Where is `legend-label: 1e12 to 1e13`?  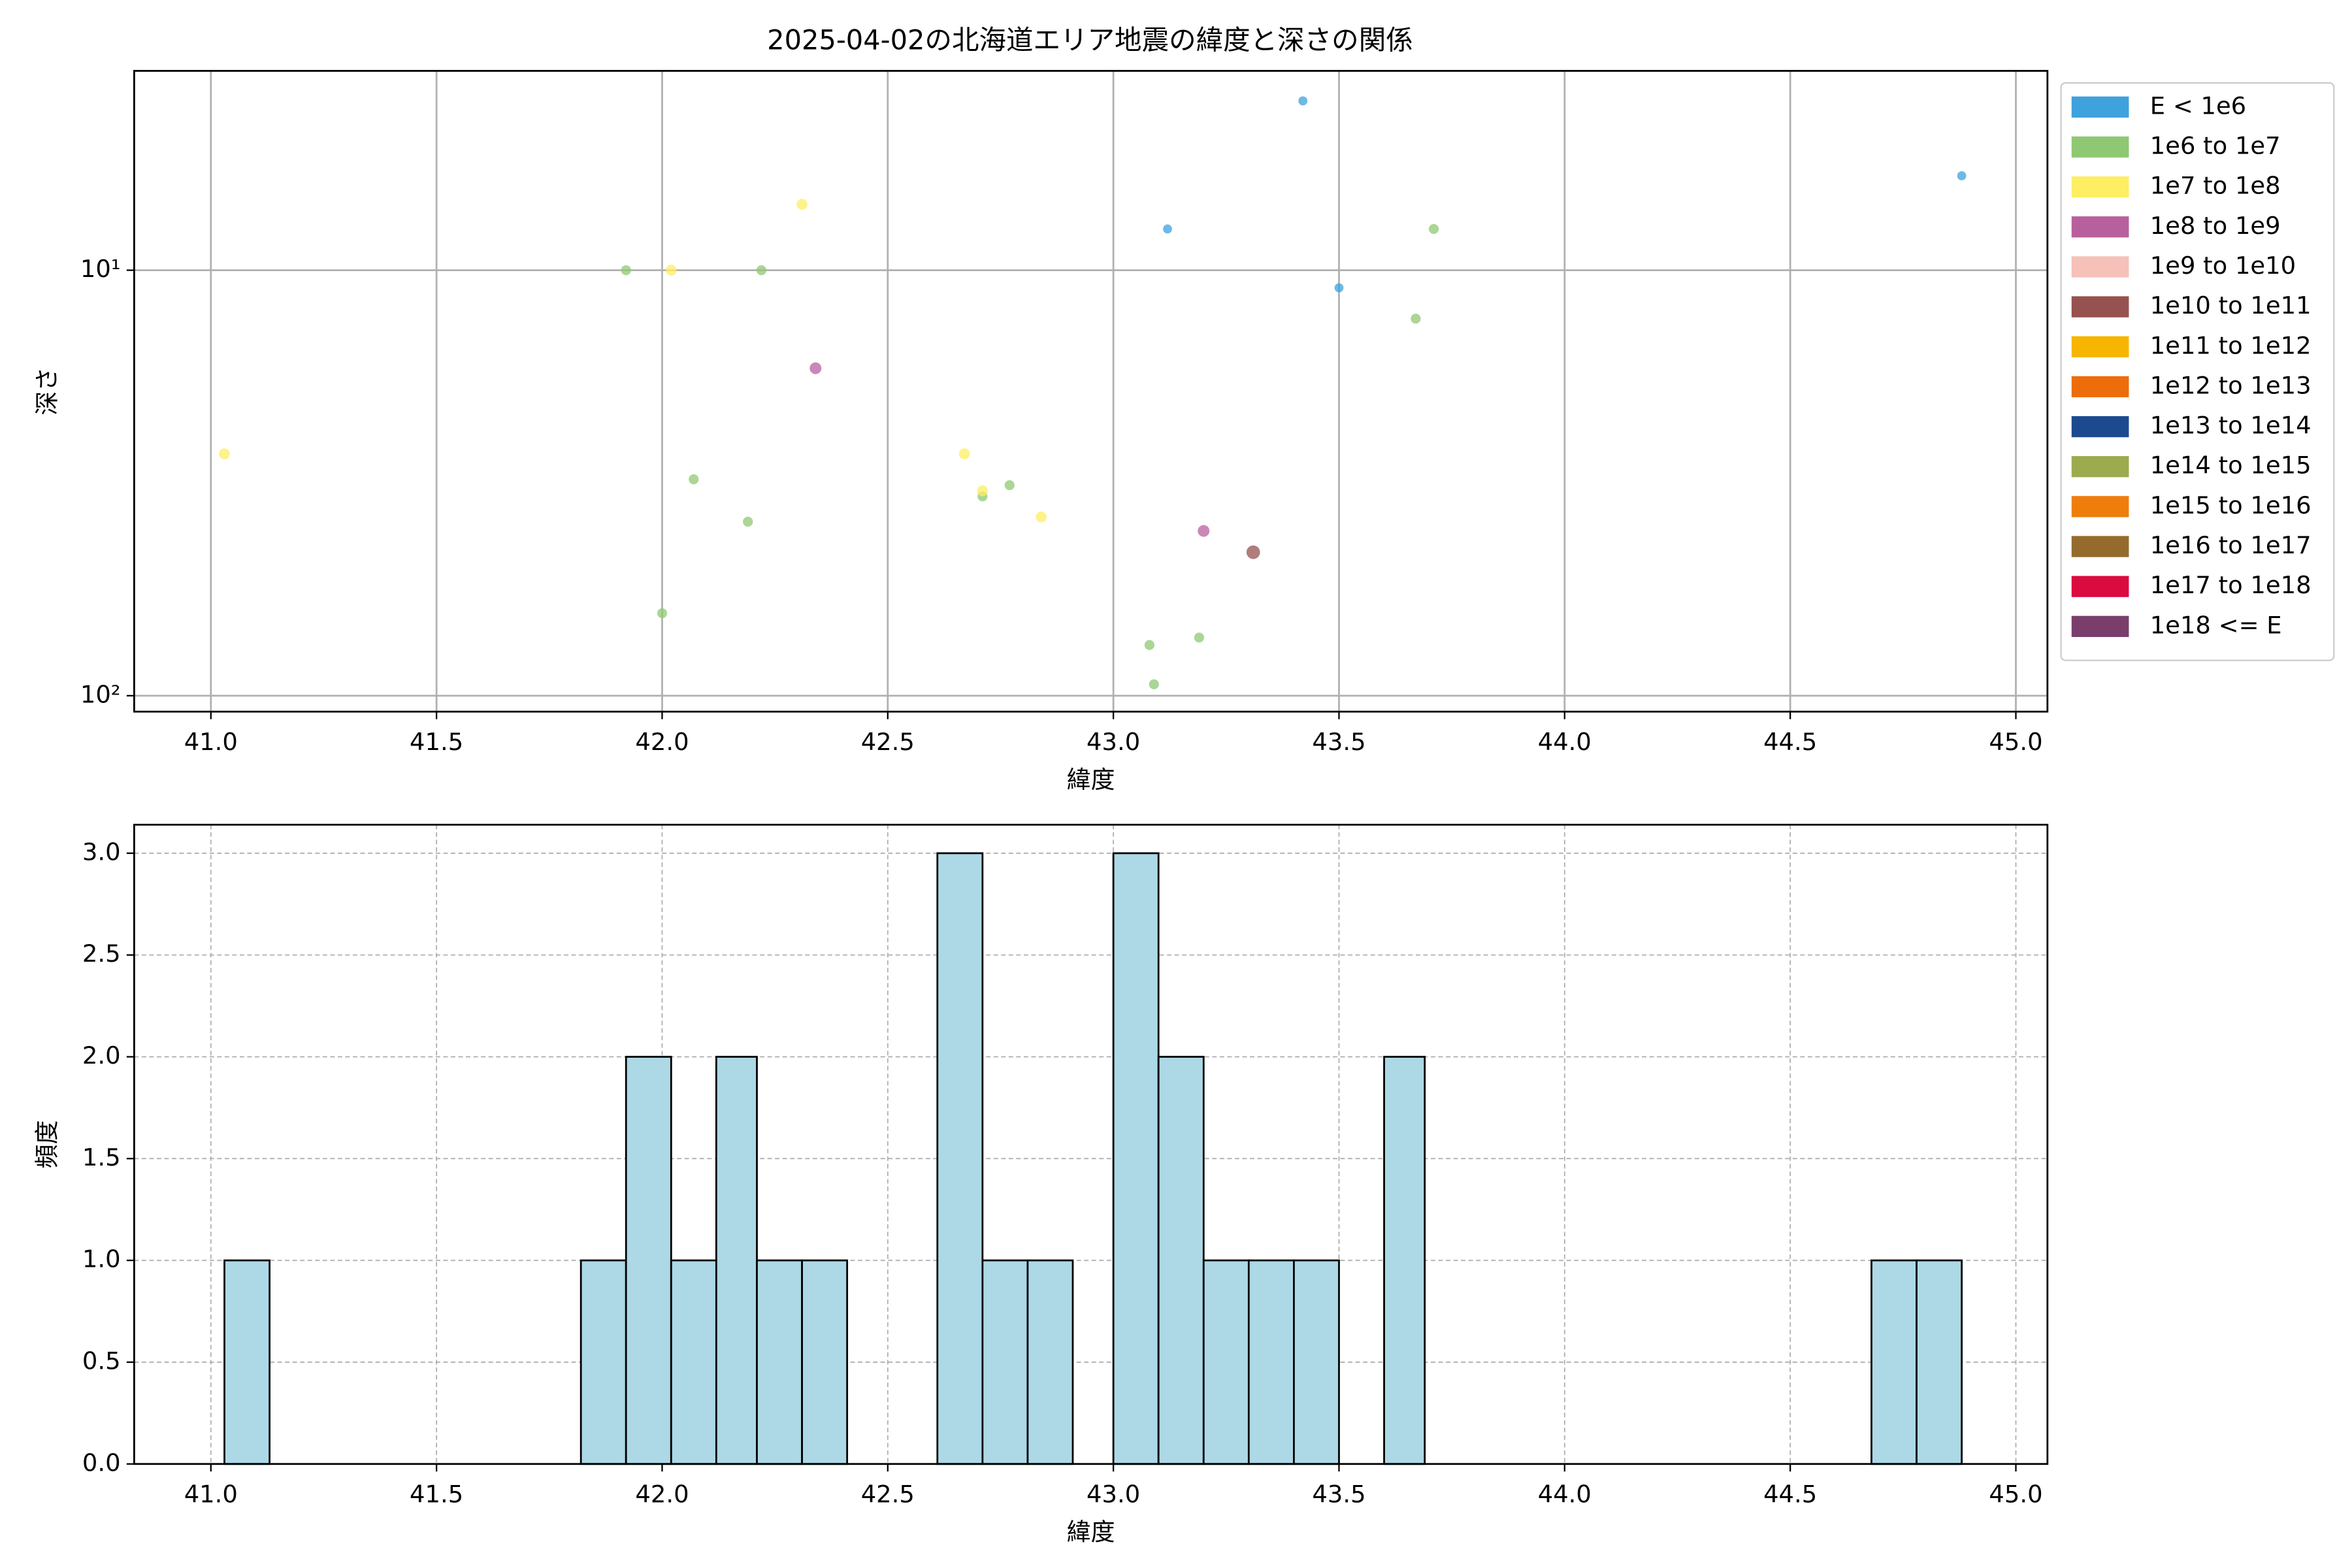
legend-label: 1e12 to 1e13 is located at coordinates (2230, 385).